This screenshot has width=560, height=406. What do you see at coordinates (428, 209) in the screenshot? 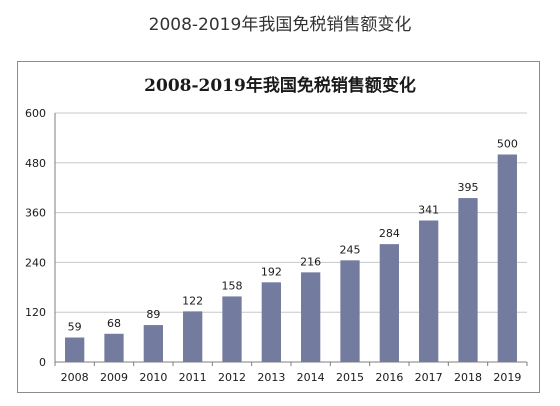
I see `data-label: 341` at bounding box center [428, 209].